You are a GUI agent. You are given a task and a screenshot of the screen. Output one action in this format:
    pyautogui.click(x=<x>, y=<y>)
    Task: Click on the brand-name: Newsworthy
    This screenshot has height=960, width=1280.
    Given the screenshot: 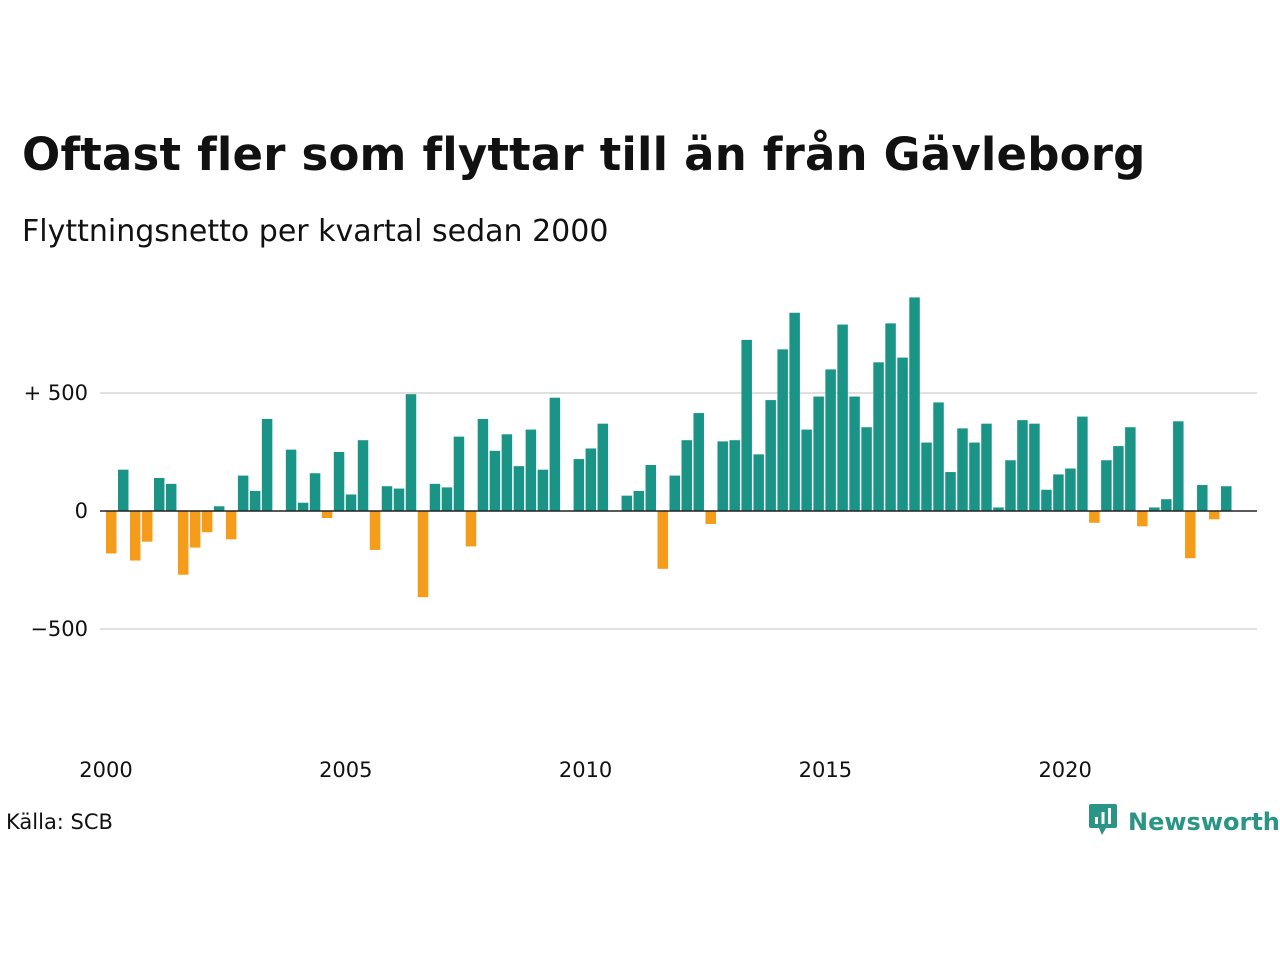 What is the action you would take?
    pyautogui.click(x=1204, y=822)
    